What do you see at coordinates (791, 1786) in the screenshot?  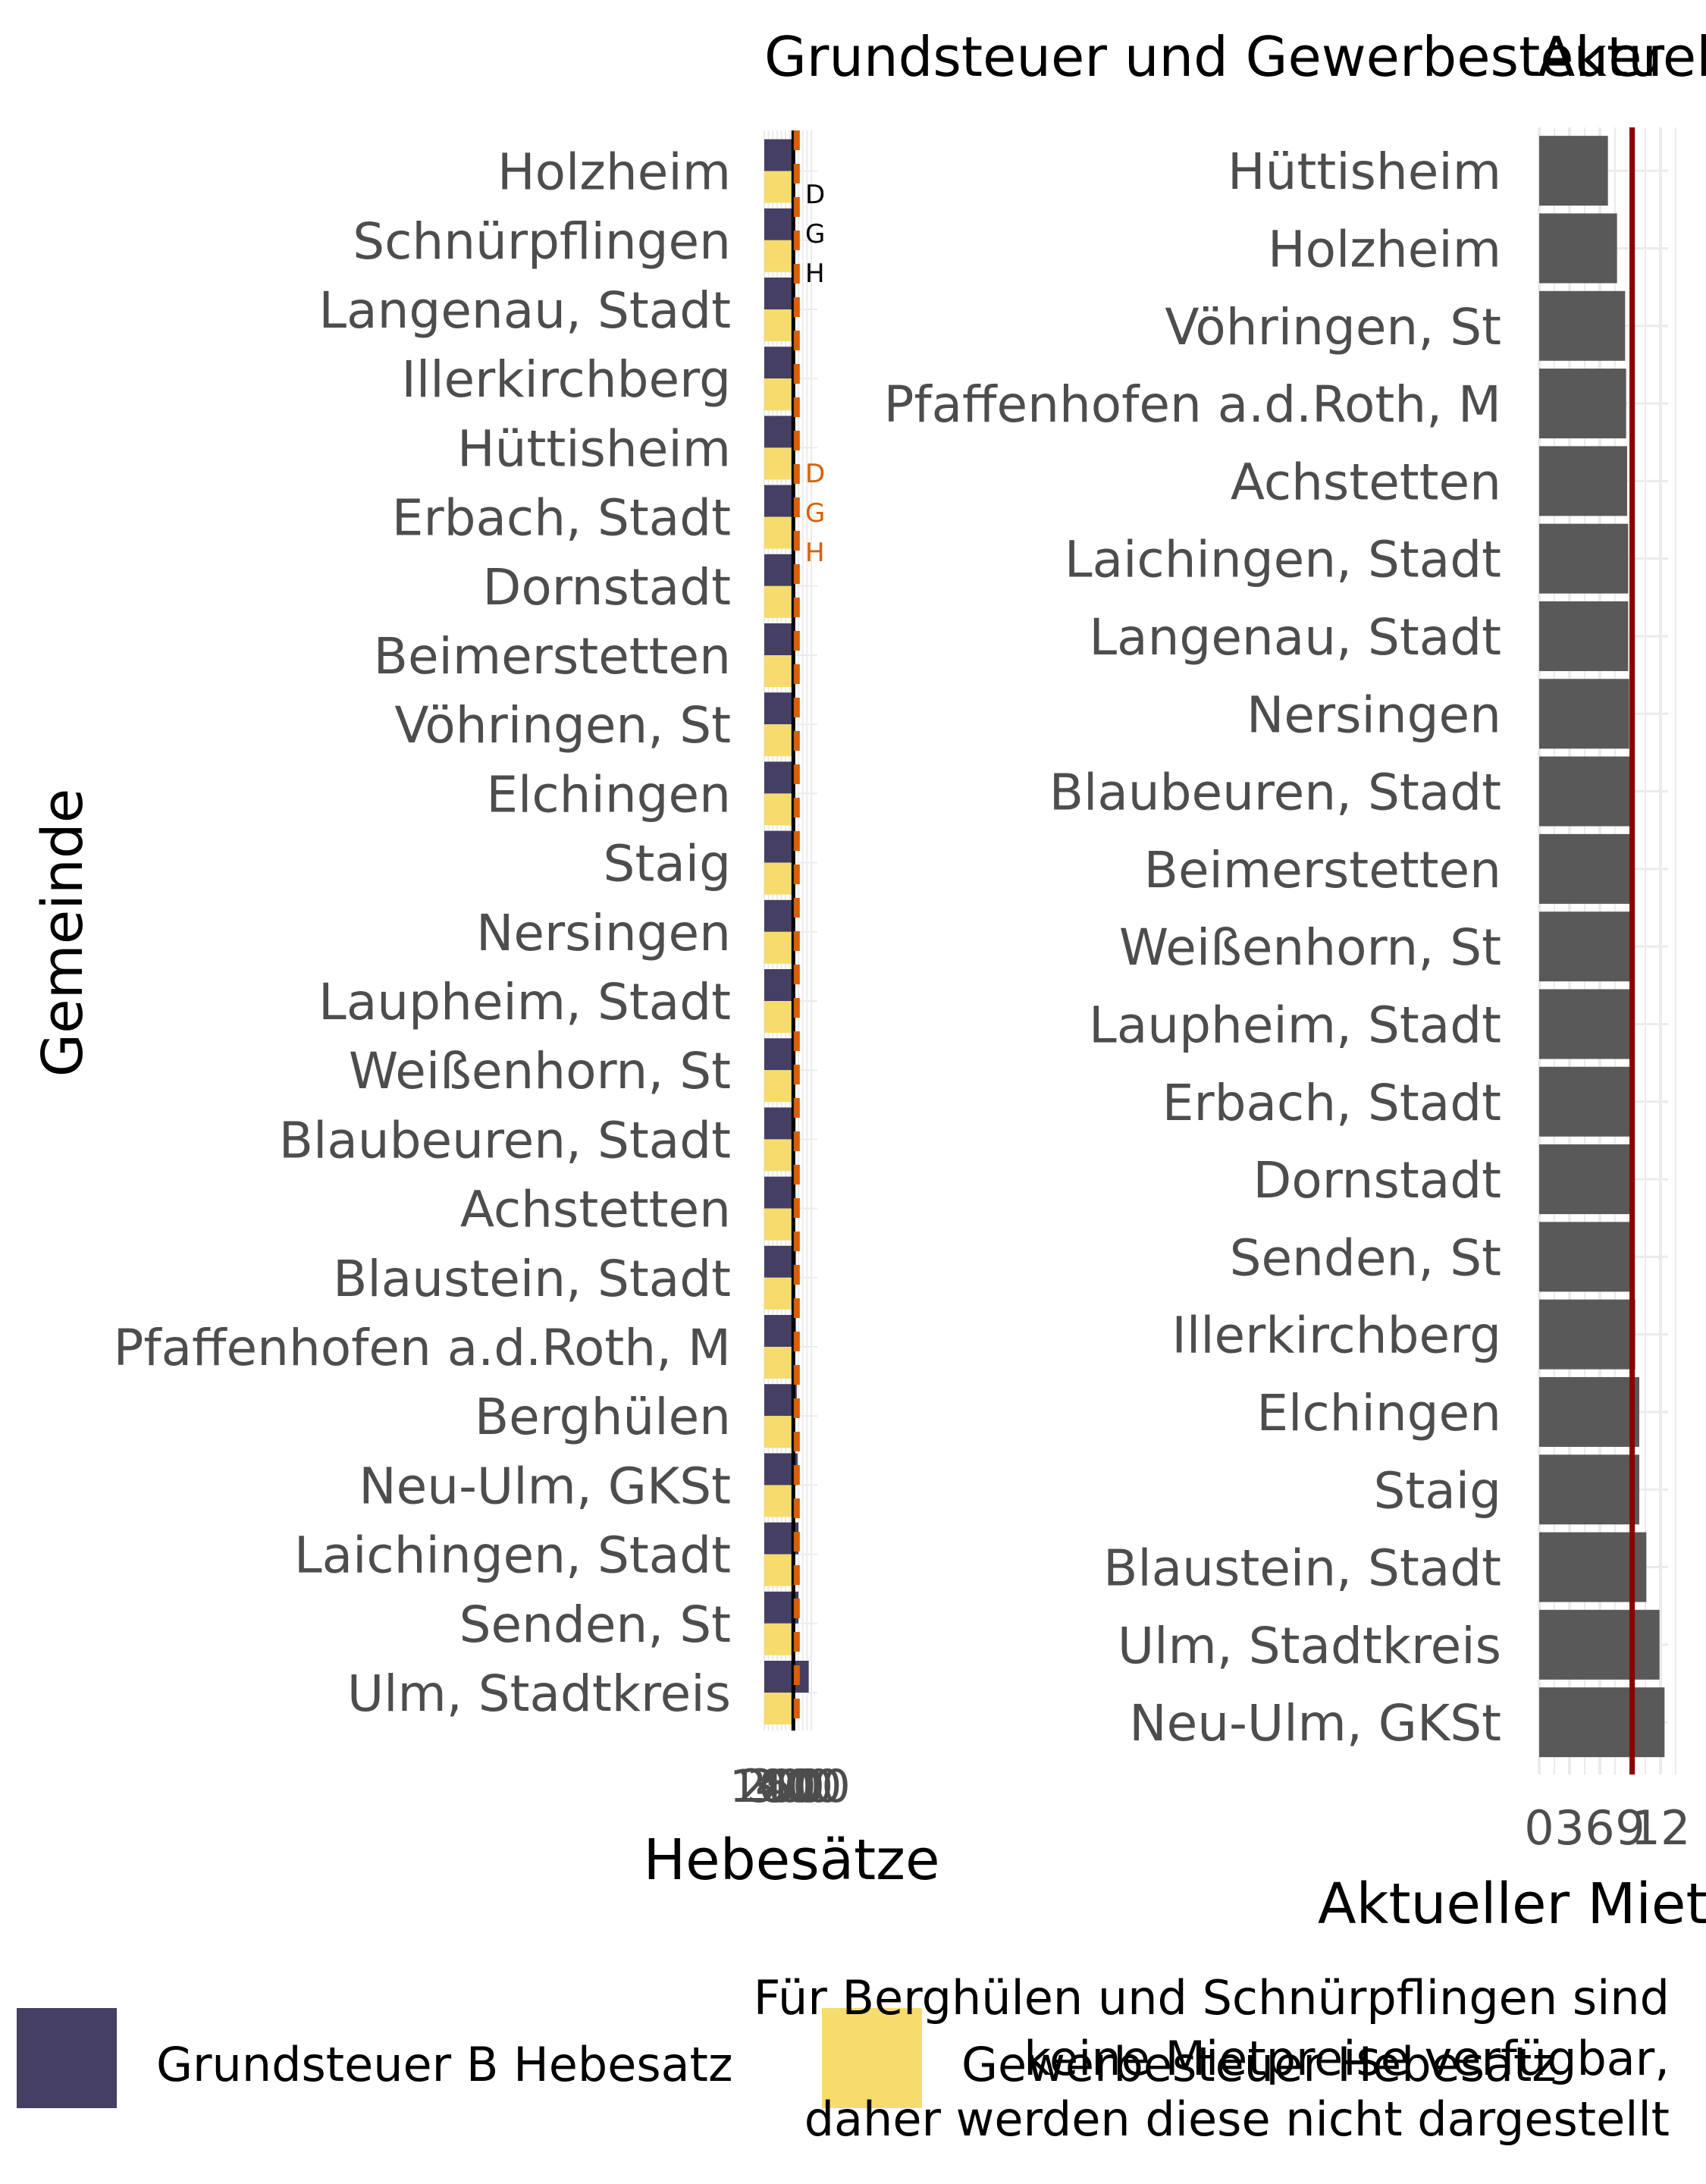 I see `left-x-tick-label: 300` at bounding box center [791, 1786].